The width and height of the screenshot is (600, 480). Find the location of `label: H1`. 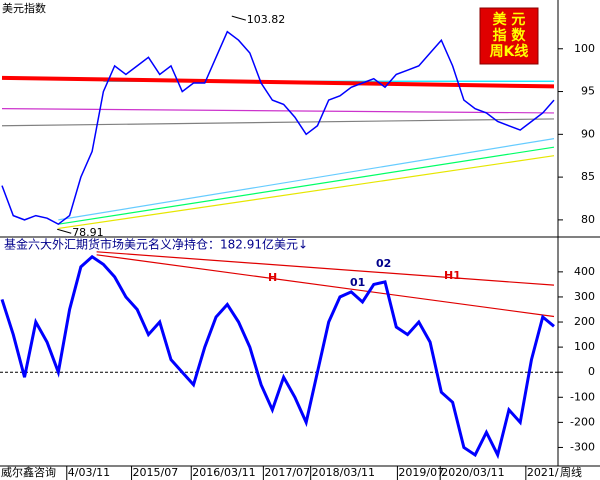

label: H1 is located at coordinates (452, 275).